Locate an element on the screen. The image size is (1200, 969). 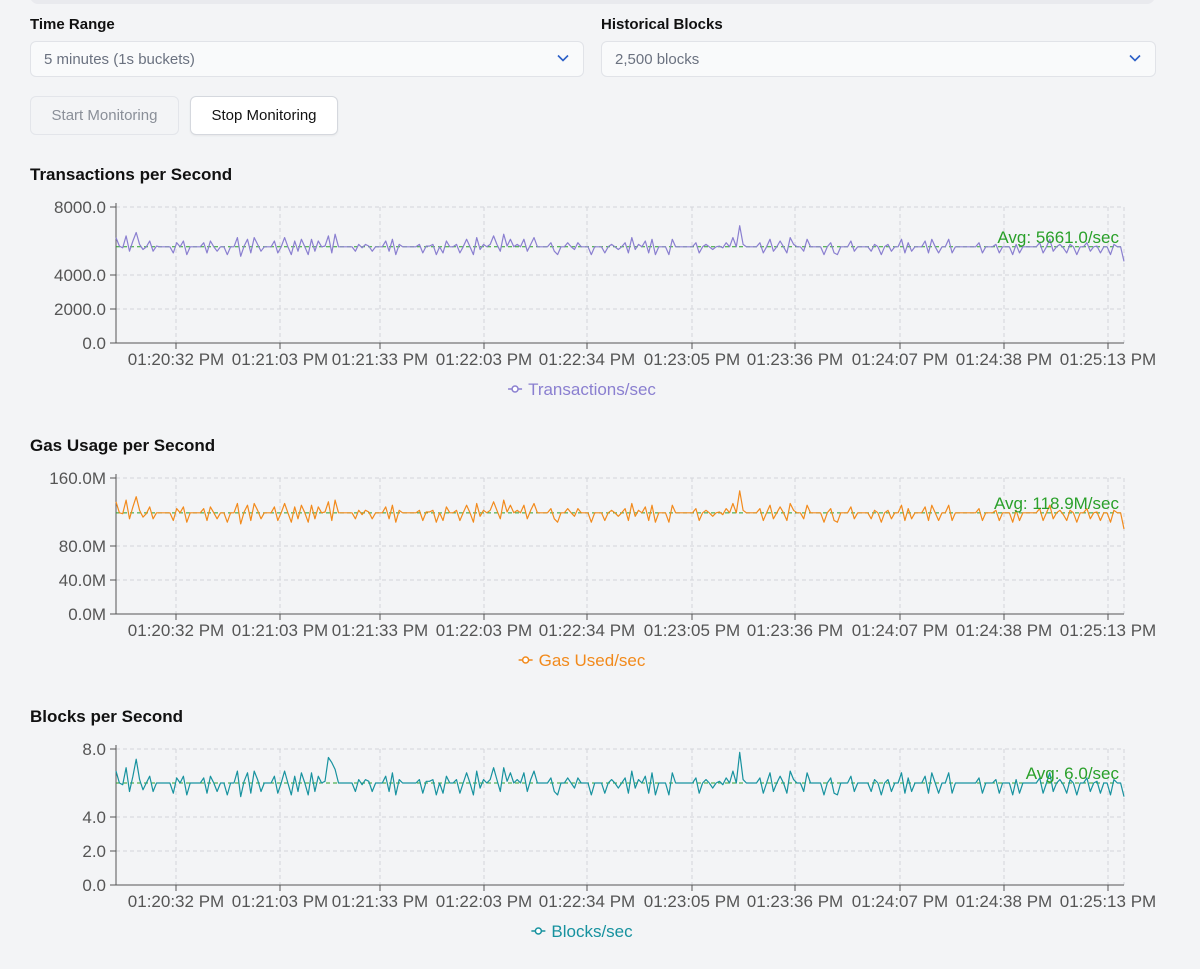
top-panel-edge is located at coordinates (592, 2).